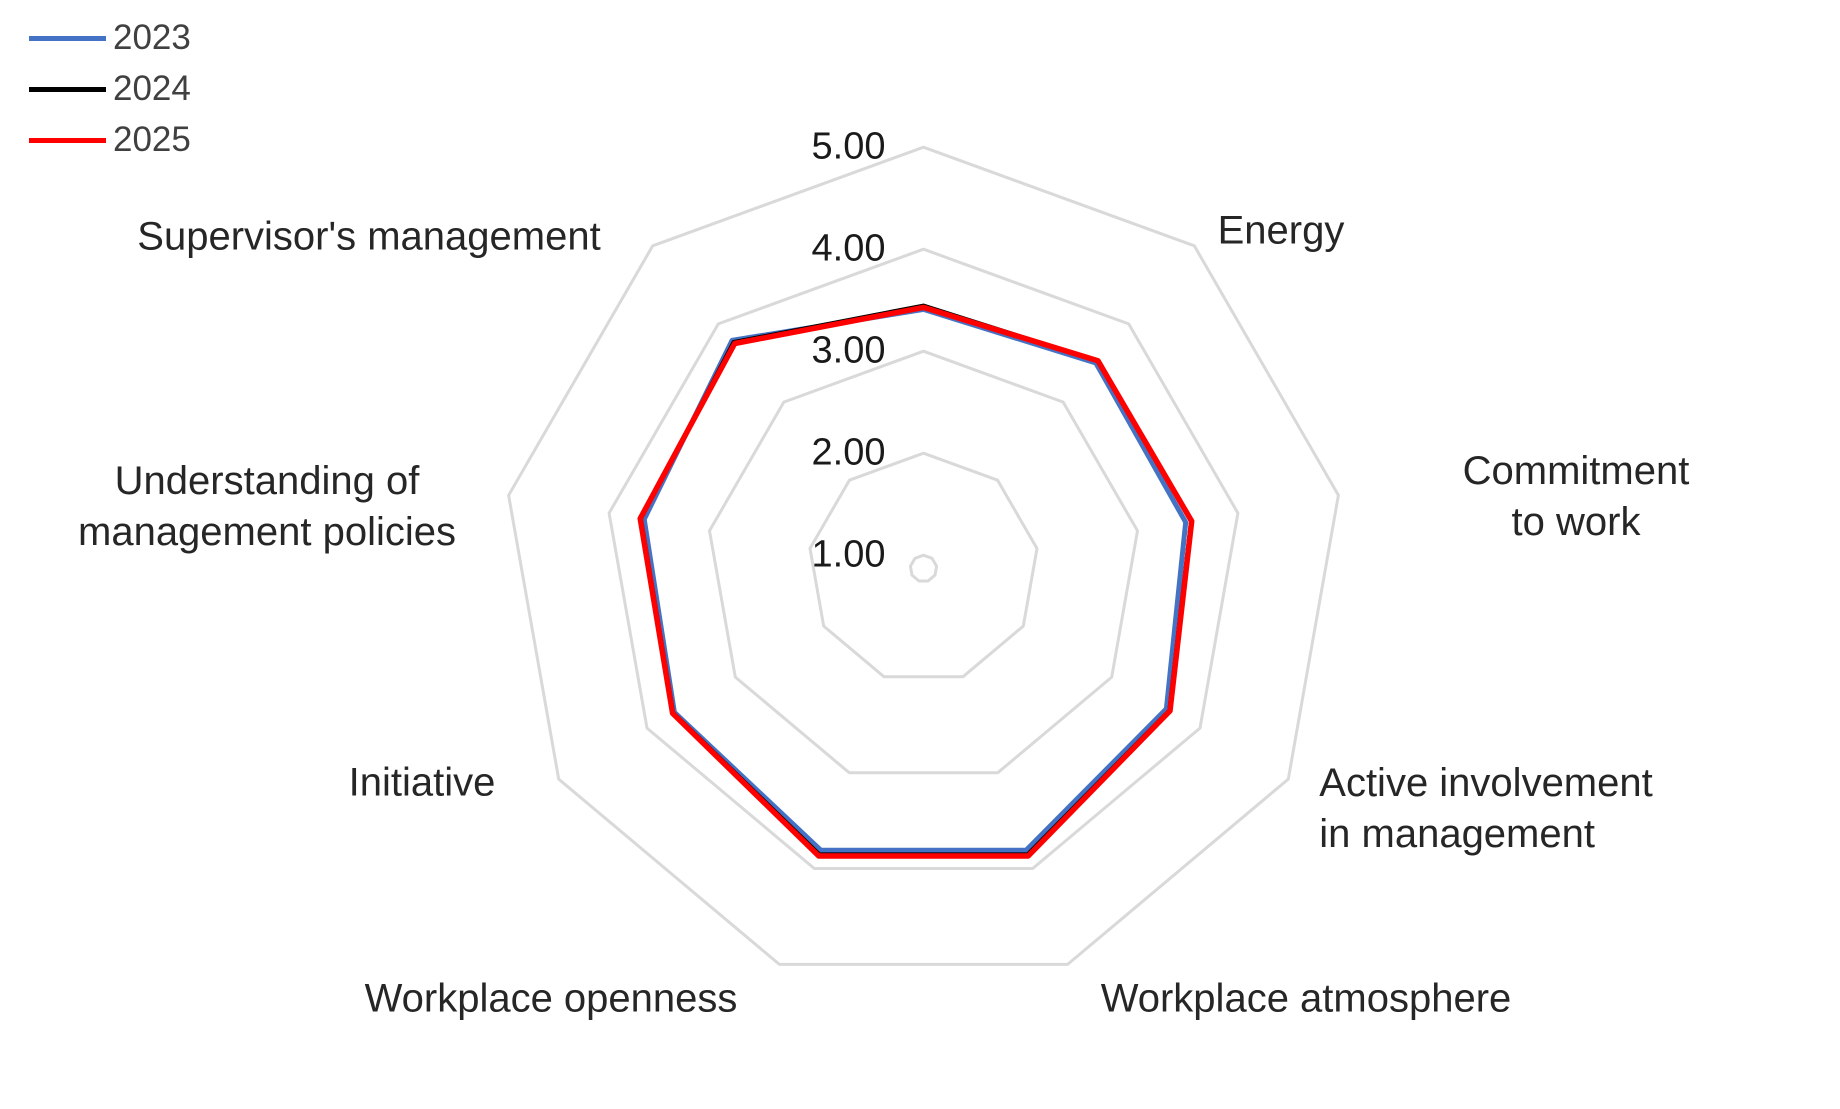  Describe the element at coordinates (267, 506) in the screenshot. I see `axis-label-understanding-of: Understanding of management policies` at that location.